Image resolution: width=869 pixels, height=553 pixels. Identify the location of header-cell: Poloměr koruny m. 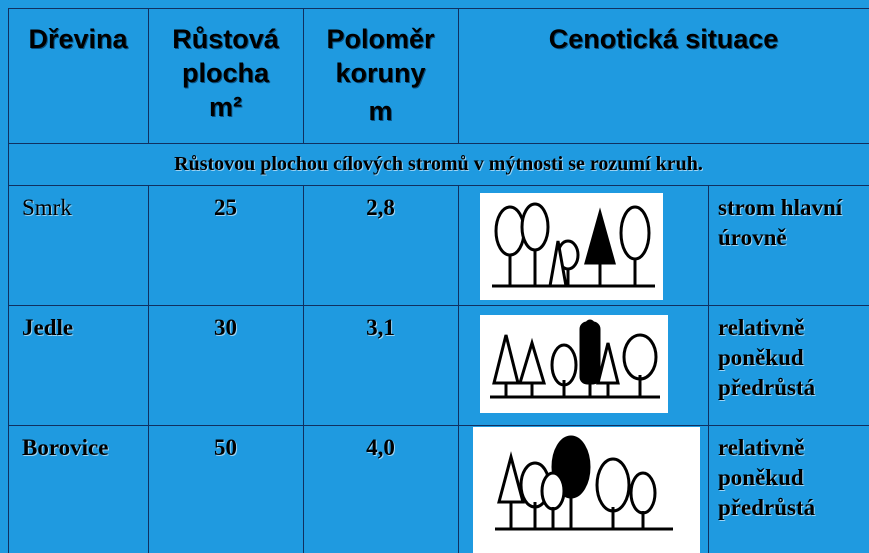
(380, 68).